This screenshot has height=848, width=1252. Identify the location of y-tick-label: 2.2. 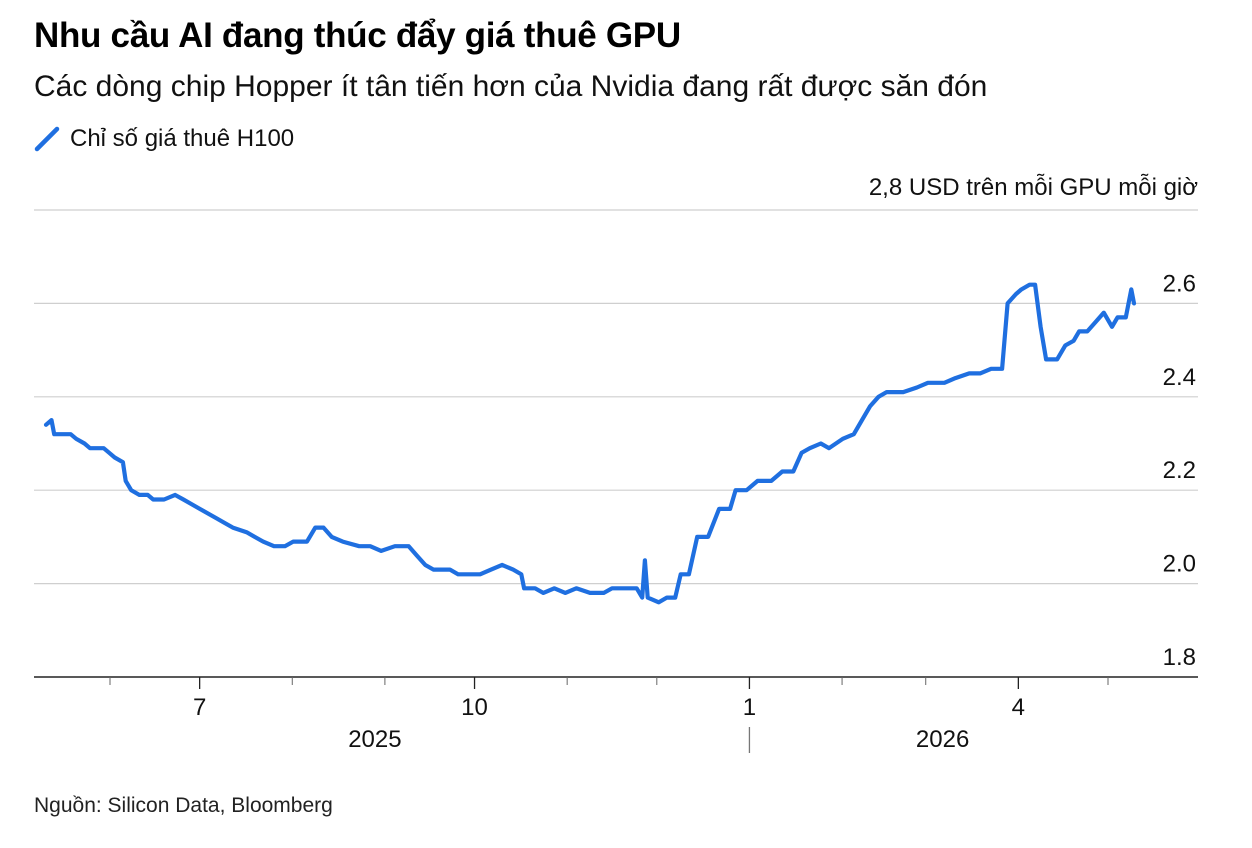
(1179, 470).